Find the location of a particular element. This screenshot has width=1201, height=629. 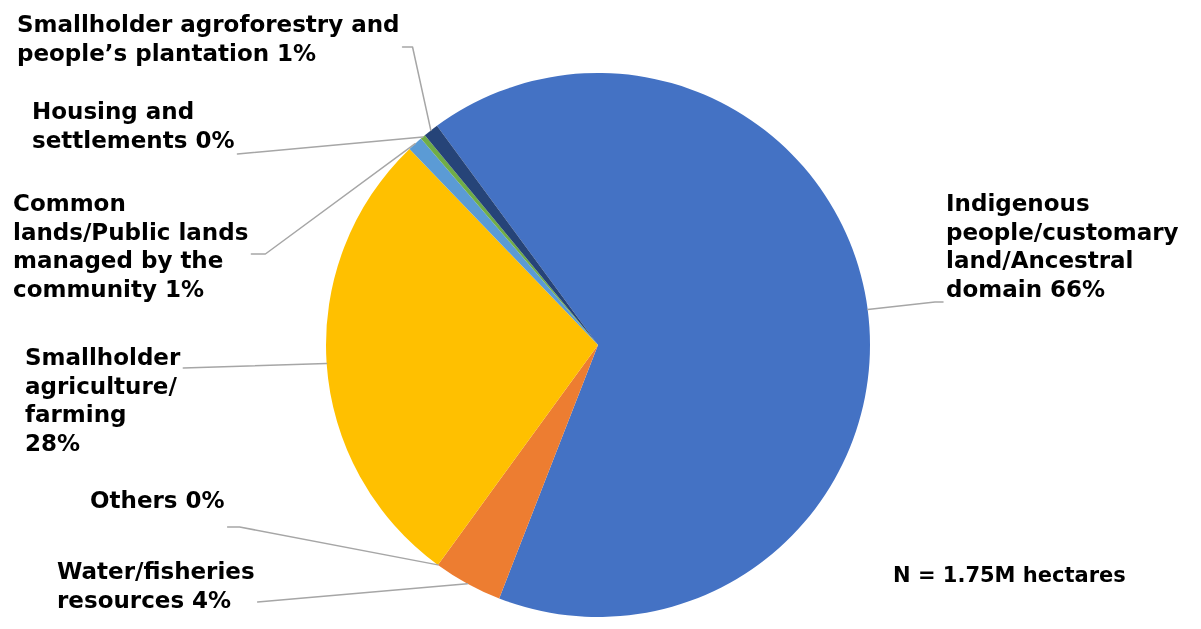

text: N = 1.75M hectares is located at coordinates (1009, 574).